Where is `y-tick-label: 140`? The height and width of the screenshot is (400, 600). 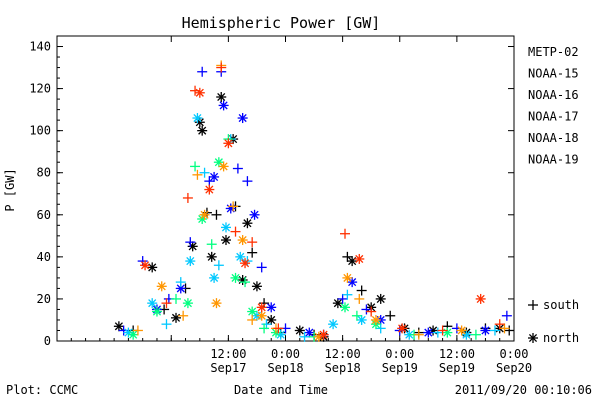 y-tick-label: 140 is located at coordinates (40, 47).